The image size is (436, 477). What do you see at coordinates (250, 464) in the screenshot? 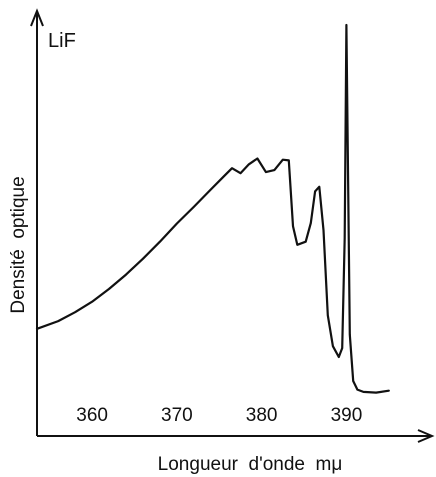
I see `x-axis-title: Longueur d'onde mμ` at bounding box center [250, 464].